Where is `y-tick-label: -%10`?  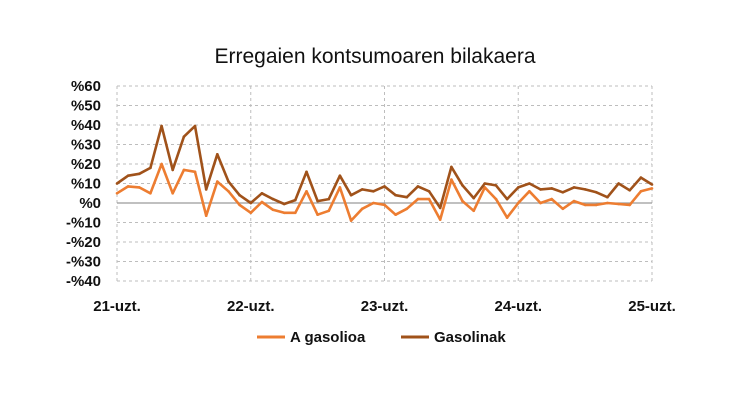 y-tick-label: -%10 is located at coordinates (83, 223).